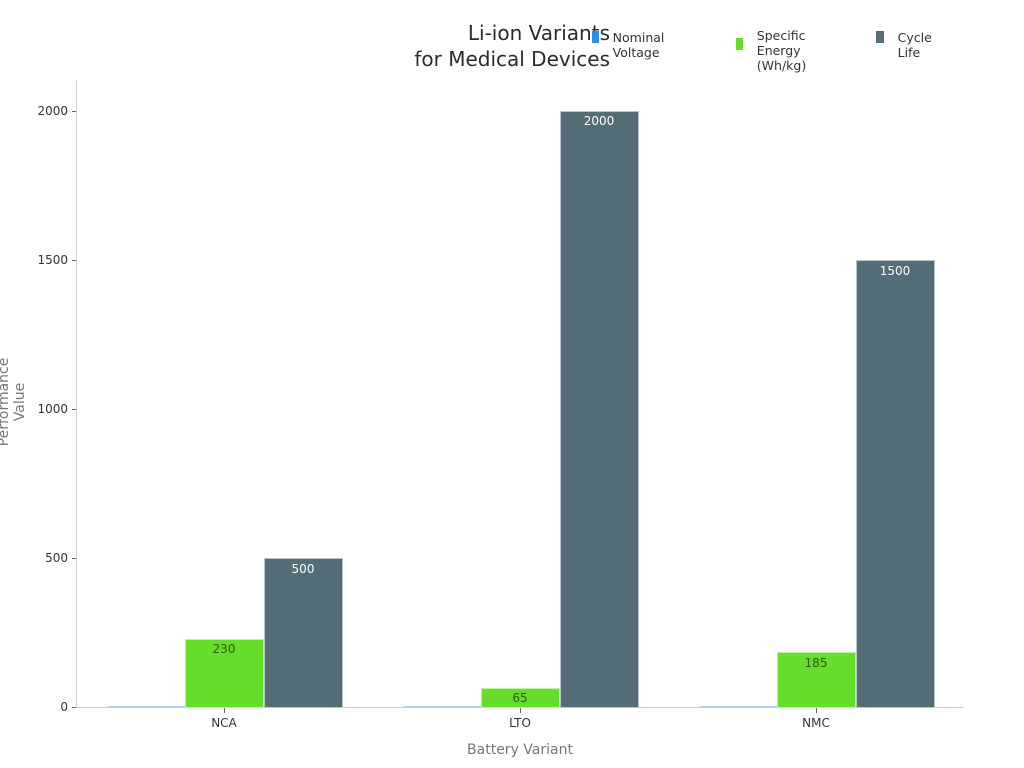 This screenshot has height=768, width=1024. Describe the element at coordinates (599, 121) in the screenshot. I see `bar-value-label: 2000` at that location.